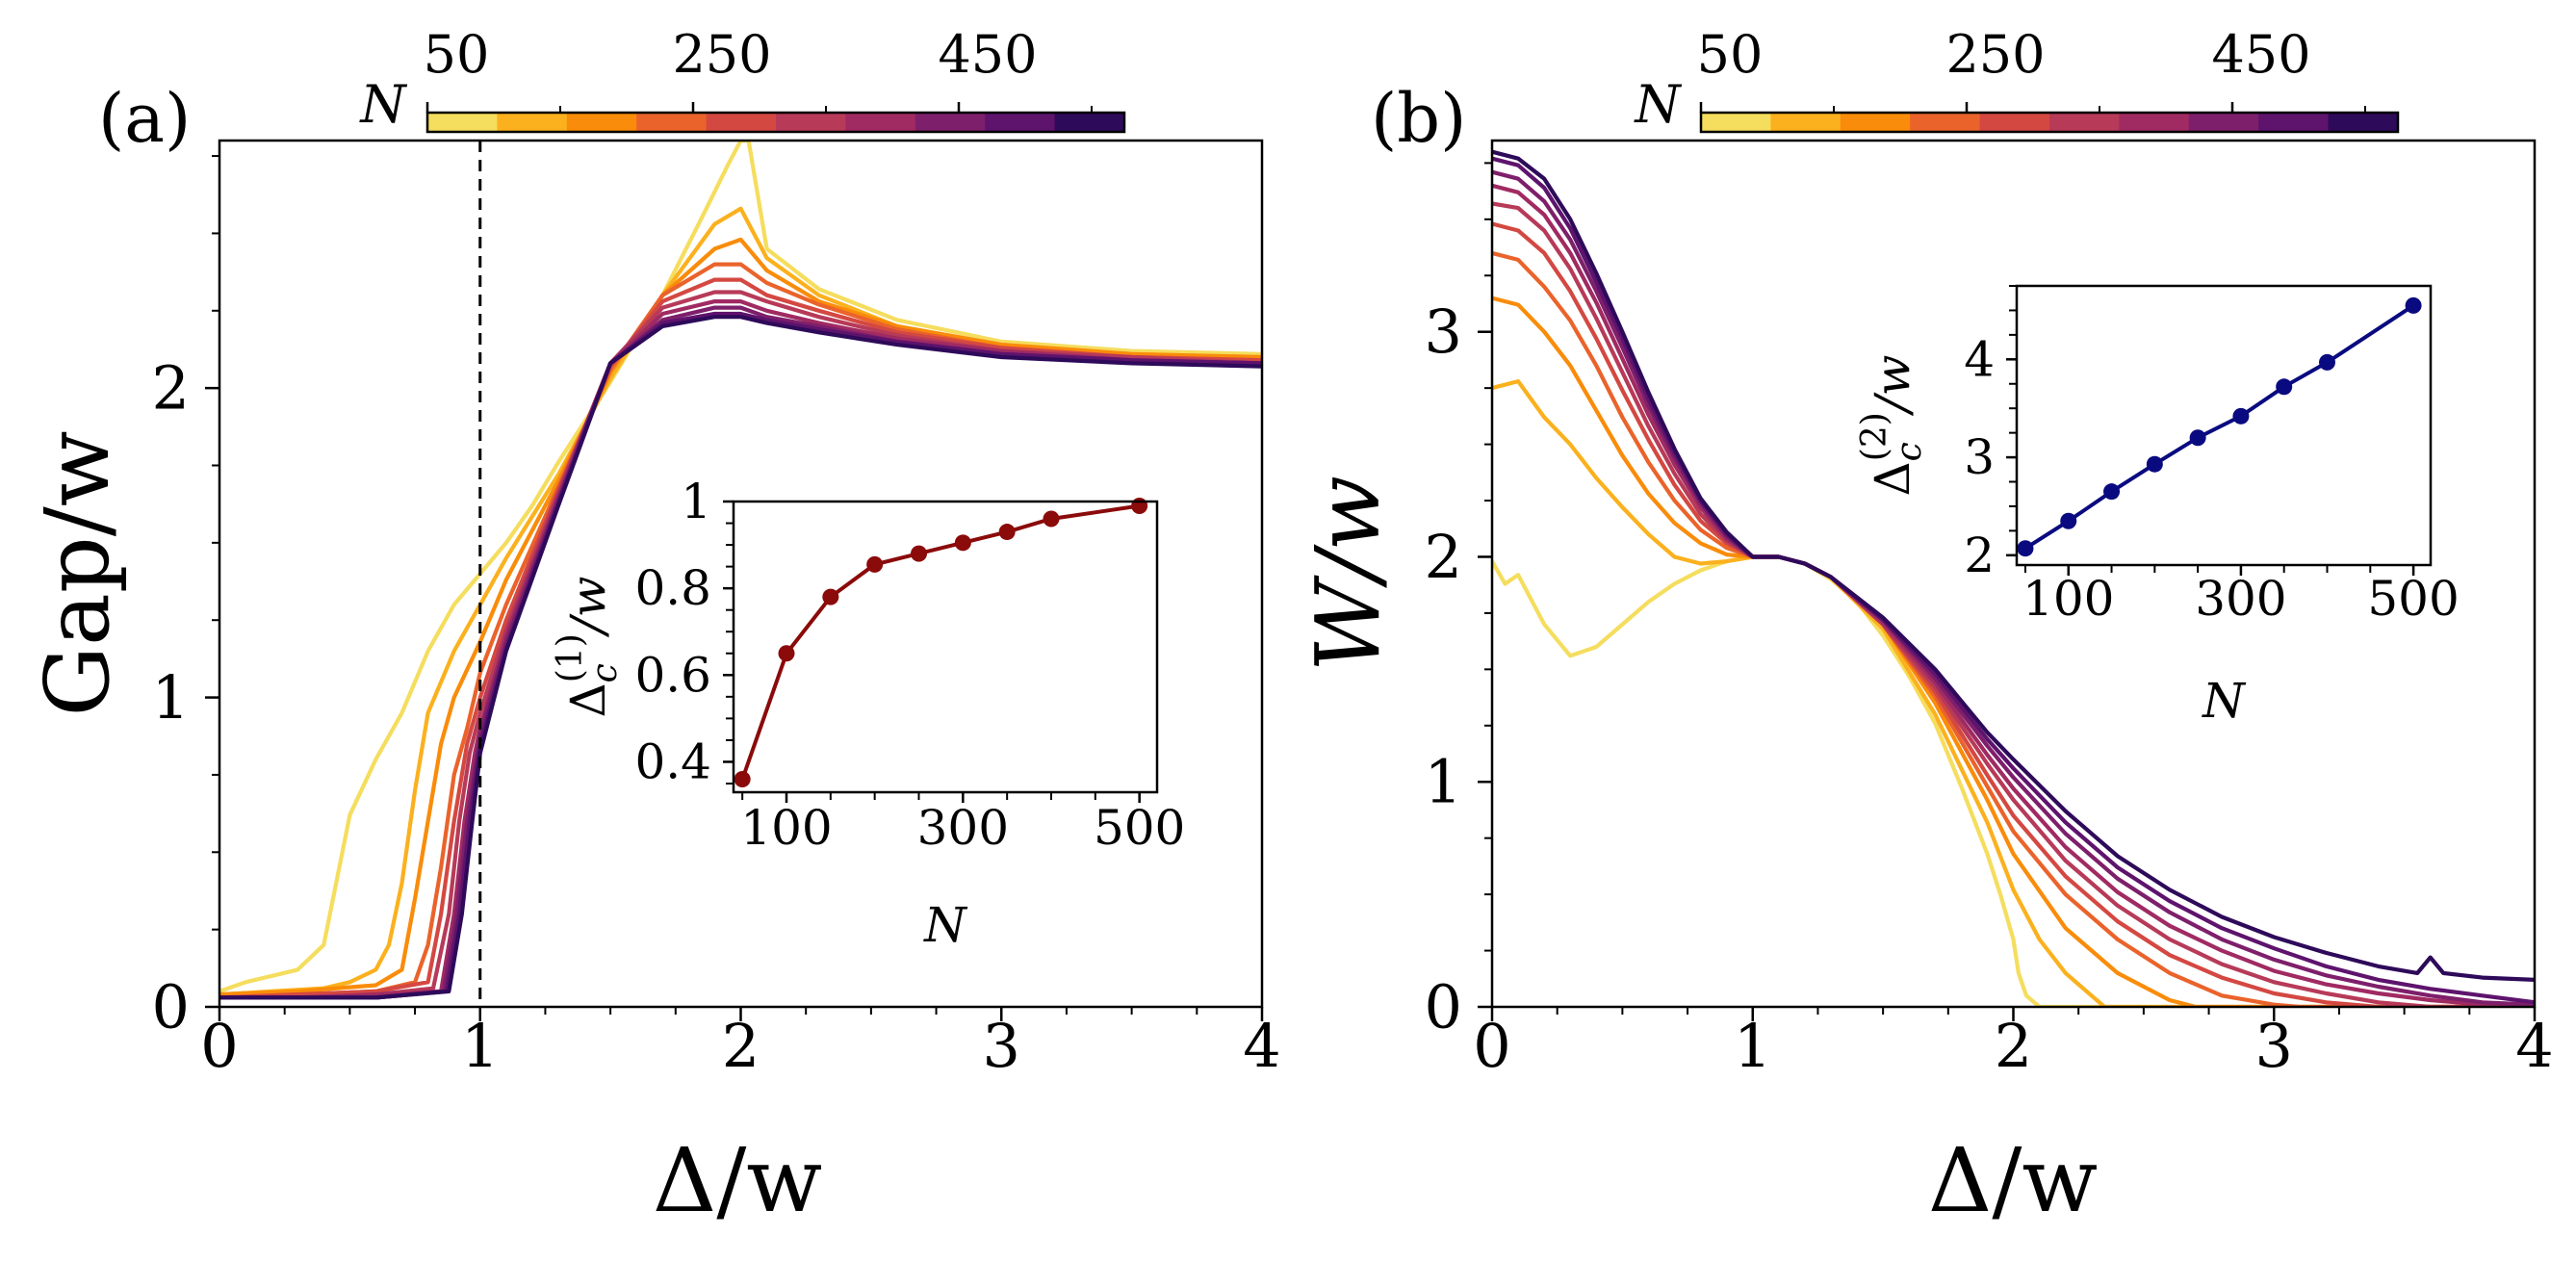 The height and width of the screenshot is (1261, 2576). I want to click on inset-b-ylabel: Δc(2)/w, so click(1892, 426).